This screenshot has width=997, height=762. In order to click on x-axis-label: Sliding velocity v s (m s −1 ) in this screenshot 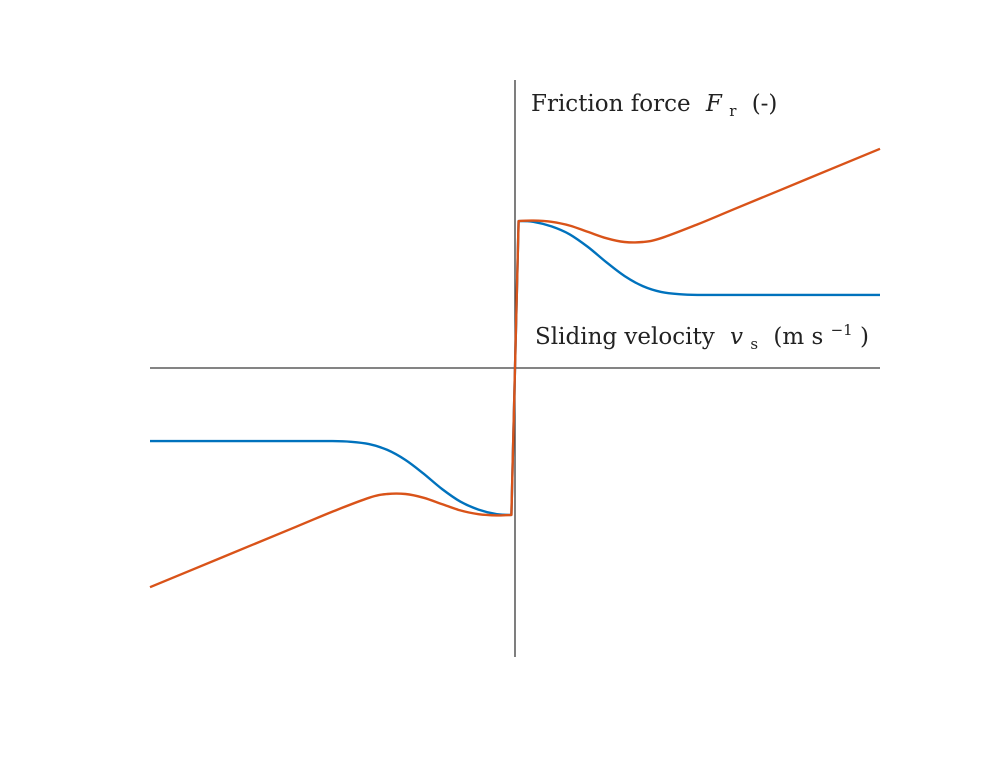, I will do `click(702, 335)`.